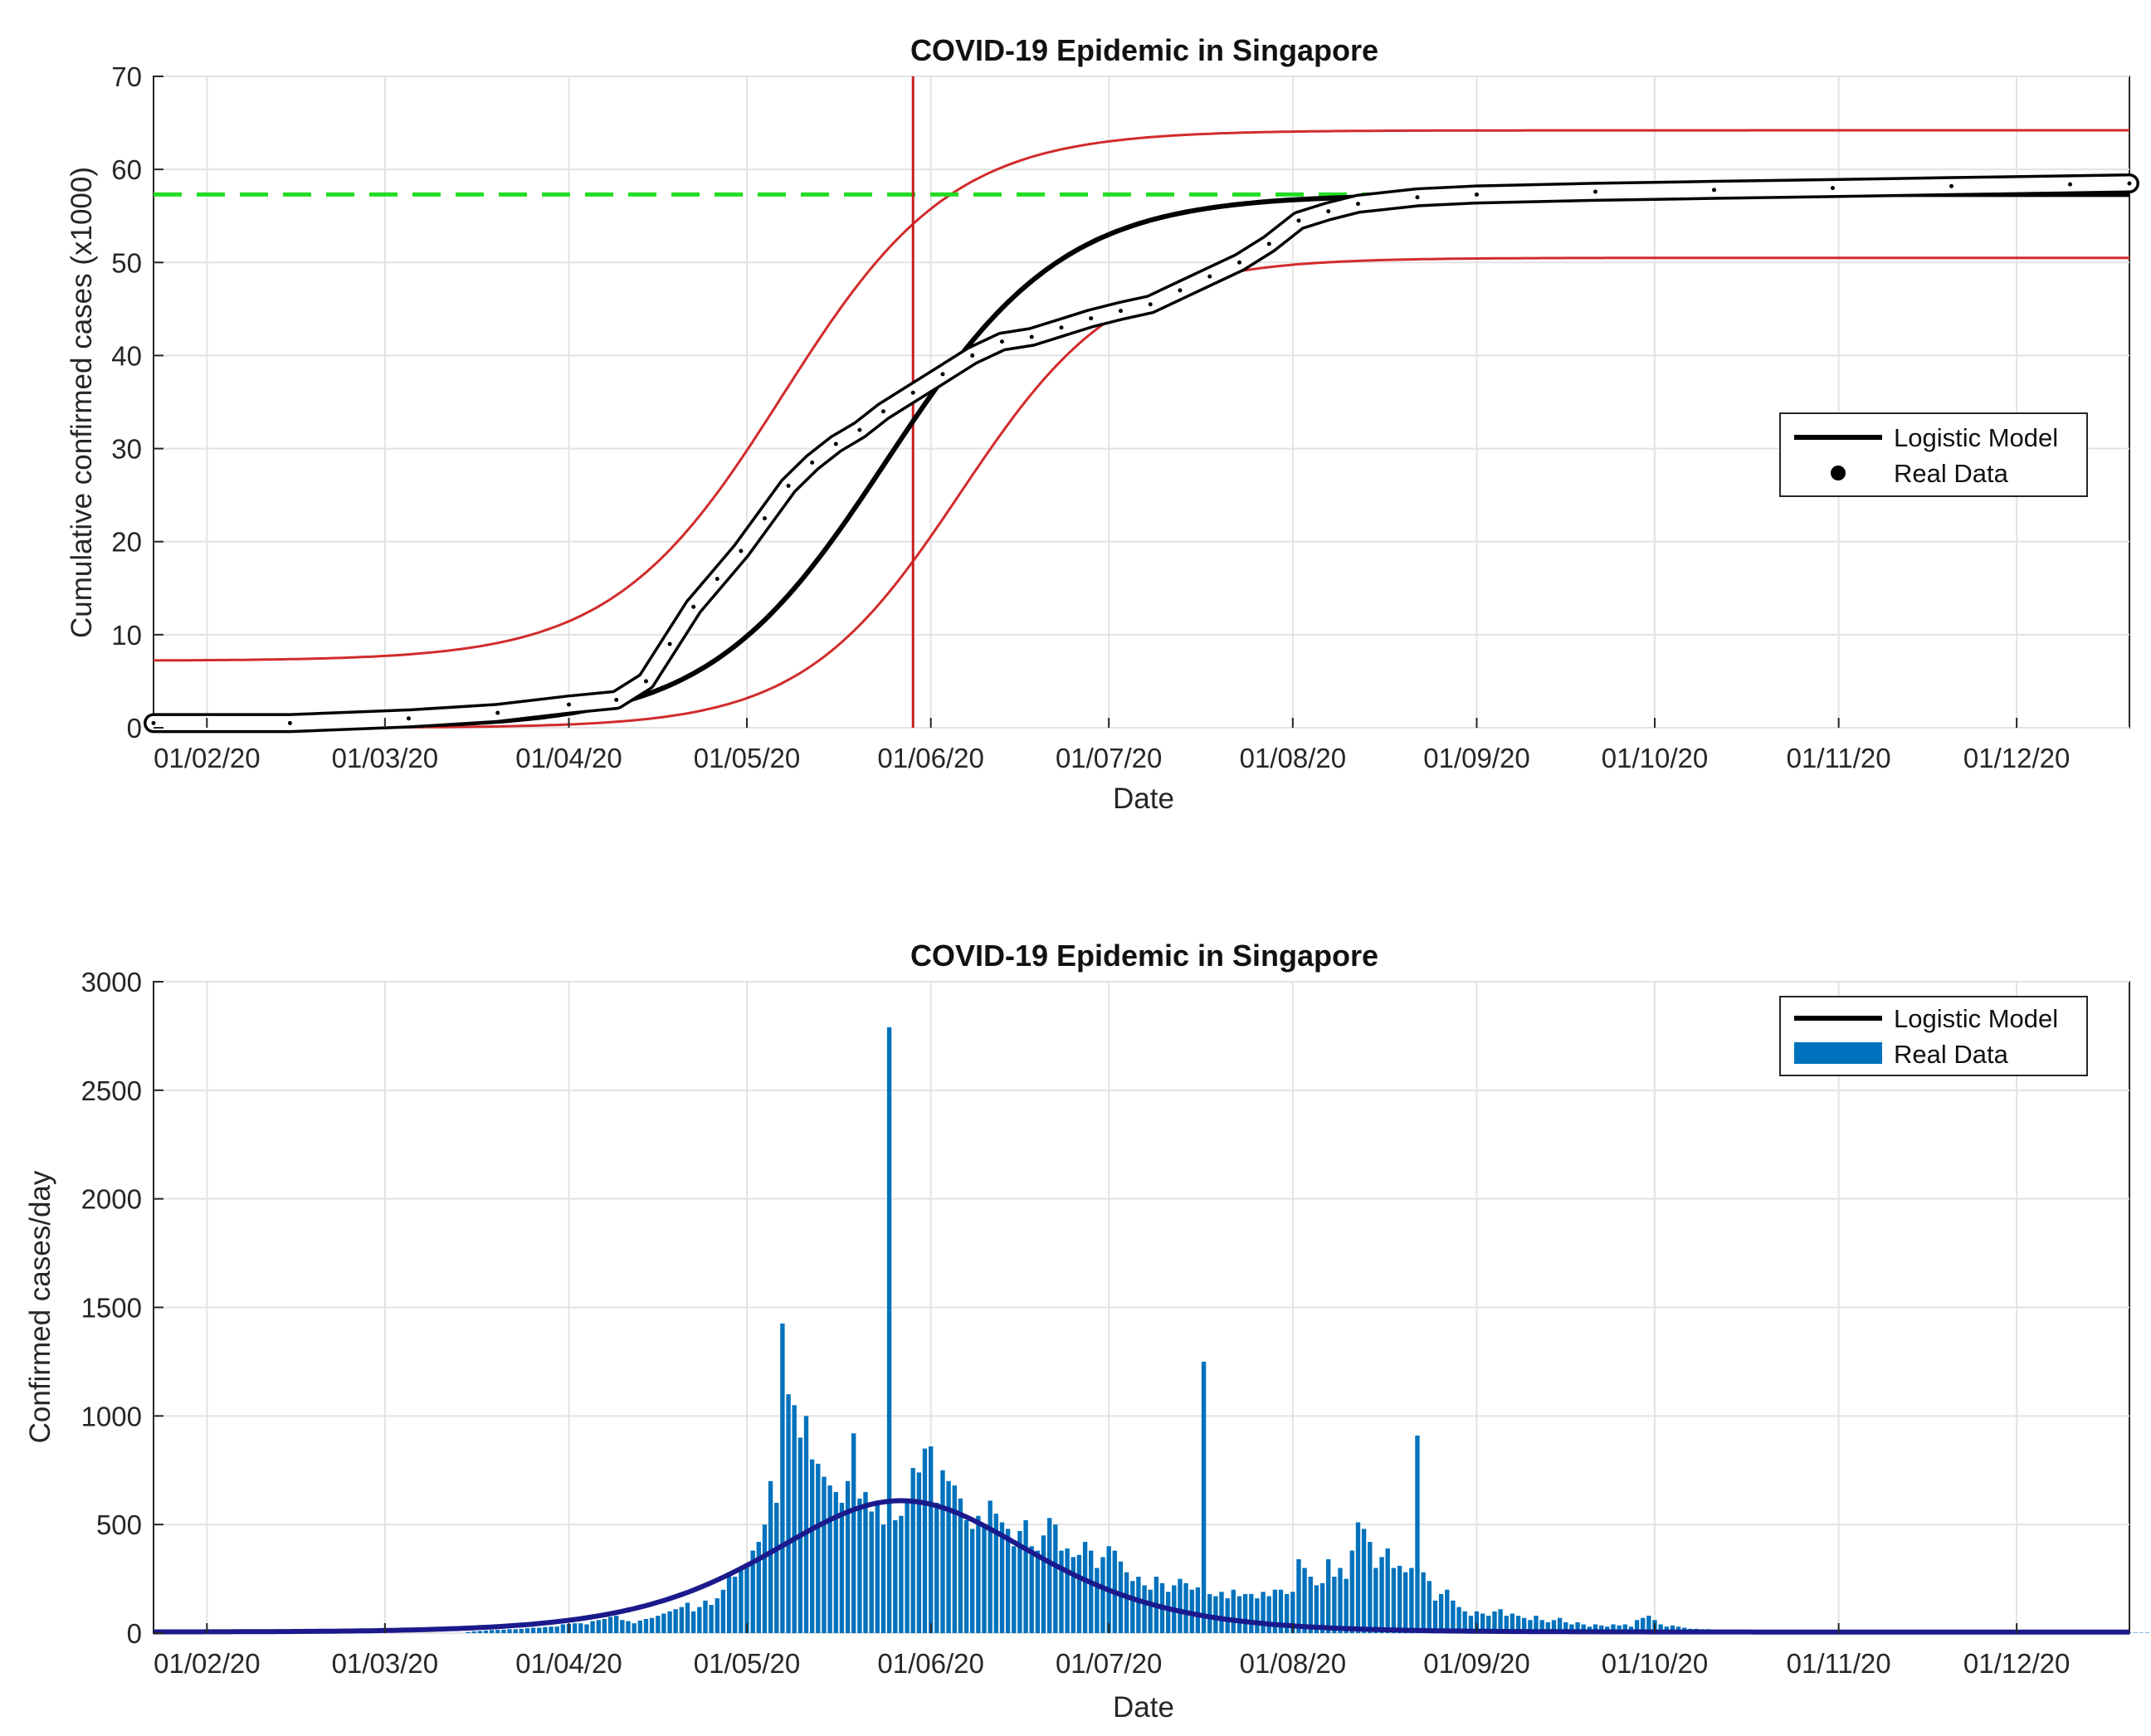 Image resolution: width=2151 pixels, height=1736 pixels. What do you see at coordinates (112, 1308) in the screenshot?
I see `y-tick-label: 1500` at bounding box center [112, 1308].